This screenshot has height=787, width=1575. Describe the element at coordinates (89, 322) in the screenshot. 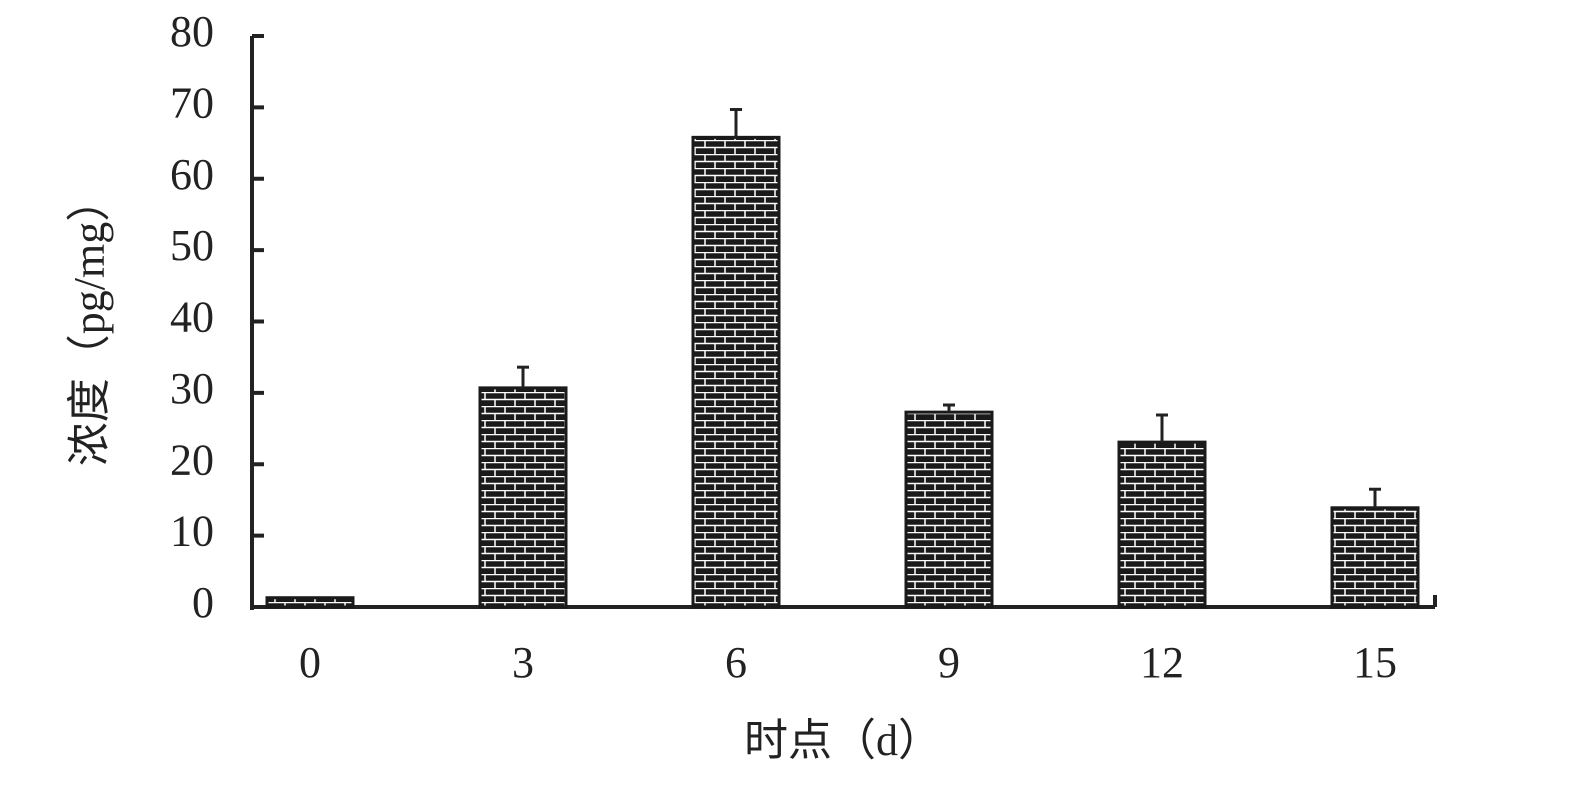

I see `y-axis-label: 浓度（pg/mg）` at that location.